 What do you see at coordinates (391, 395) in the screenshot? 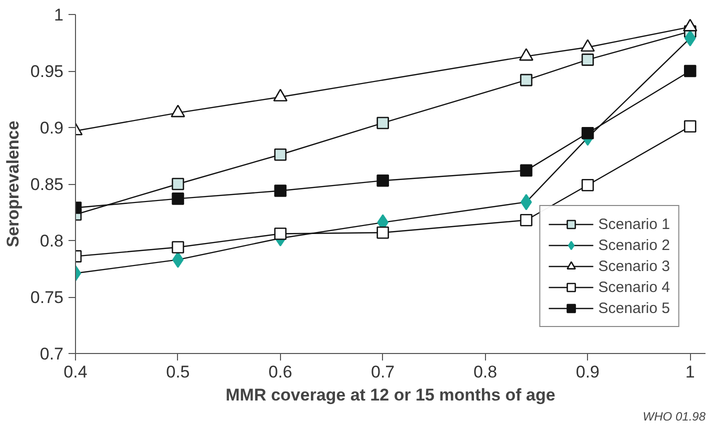
I see `x-axis-title: MMR coverage at 12 or 15 months of age` at bounding box center [391, 395].